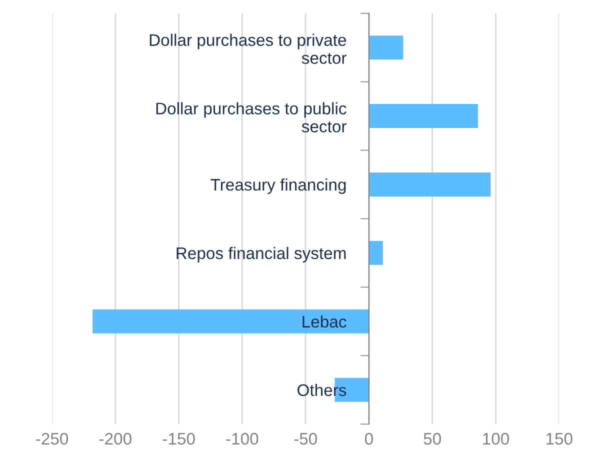 The height and width of the screenshot is (459, 598). What do you see at coordinates (251, 117) in the screenshot?
I see `y-tick-label: Dollar purchases to public sector` at bounding box center [251, 117].